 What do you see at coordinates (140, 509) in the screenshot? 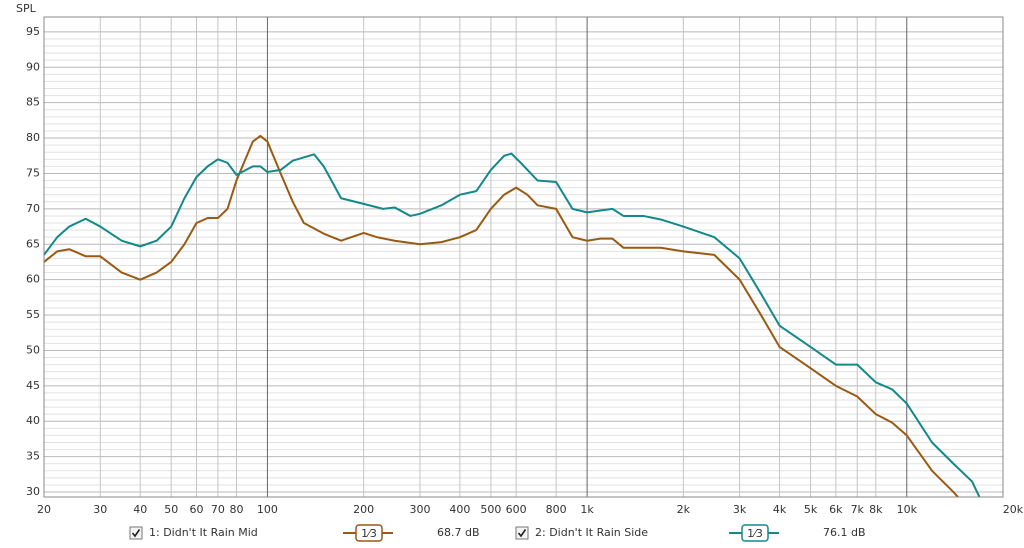
I see `x-tick-label: 40` at bounding box center [140, 509].